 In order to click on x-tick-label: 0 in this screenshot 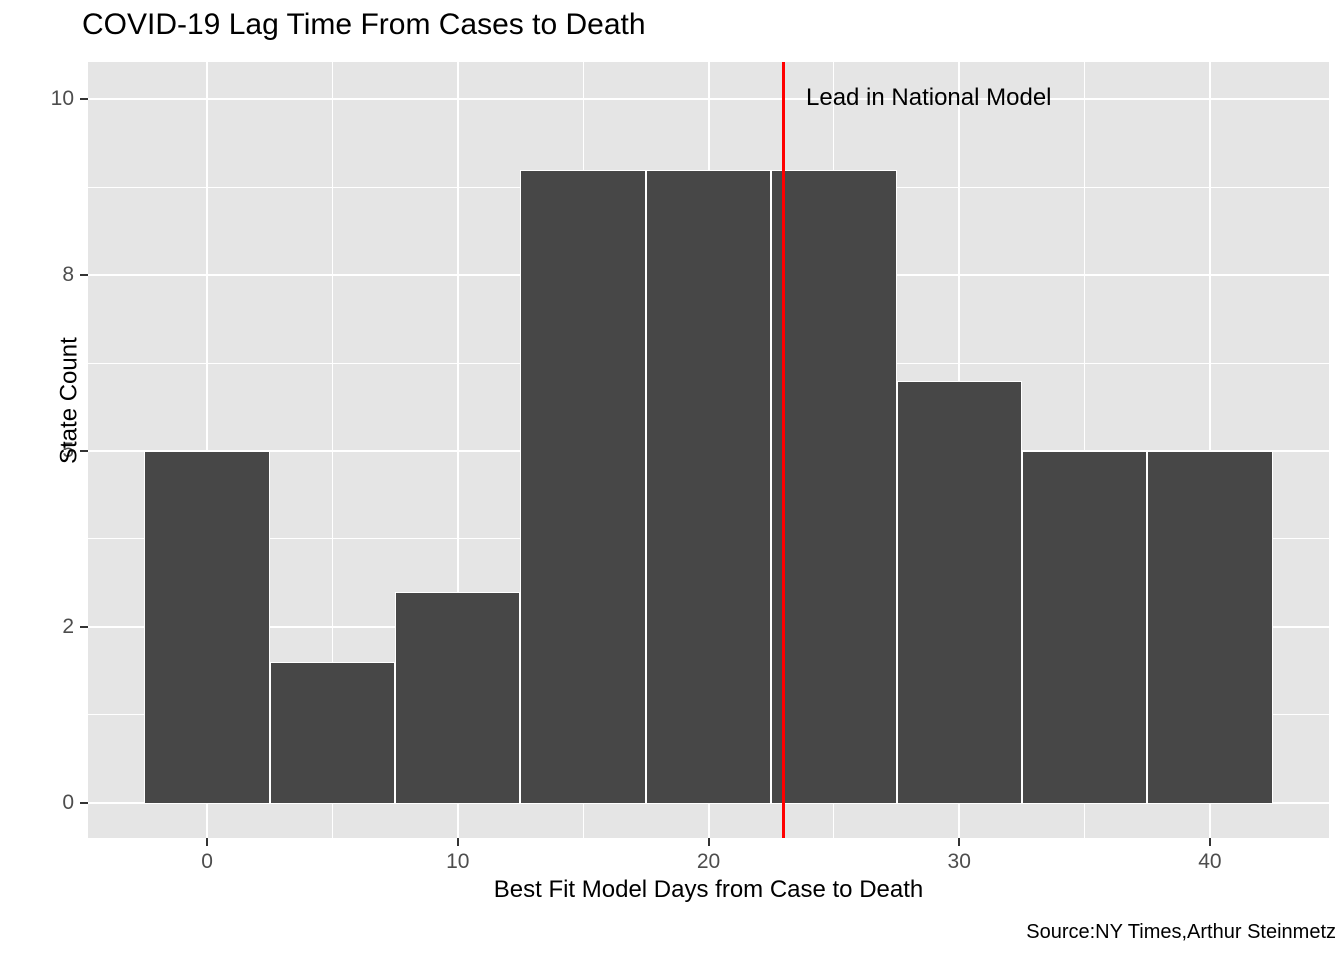, I will do `click(207, 861)`.